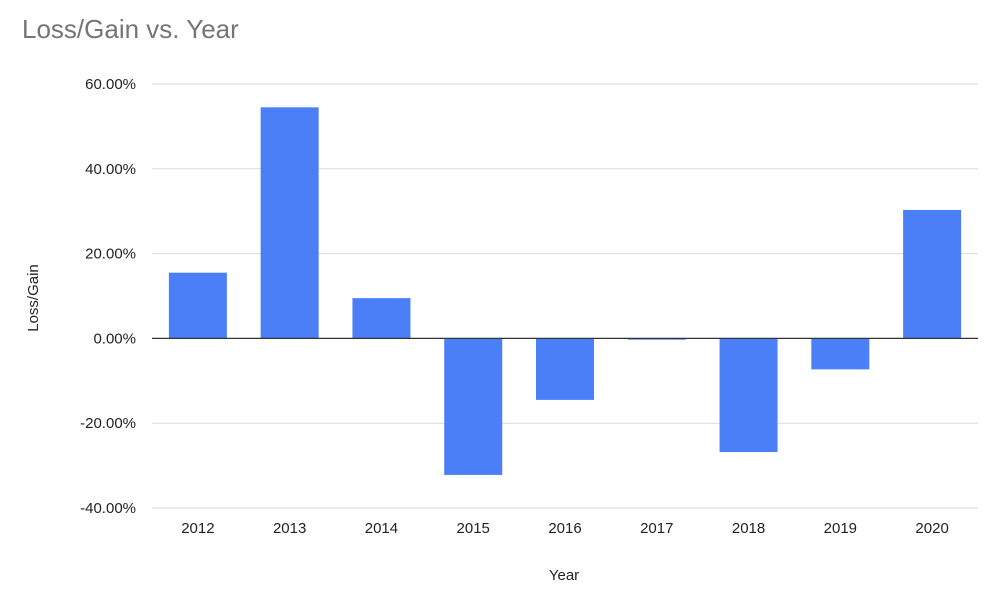  I want to click on x-tick-labels: 2012 2013 2014 2015 2016 2017 2018 2019 2020, so click(565, 528).